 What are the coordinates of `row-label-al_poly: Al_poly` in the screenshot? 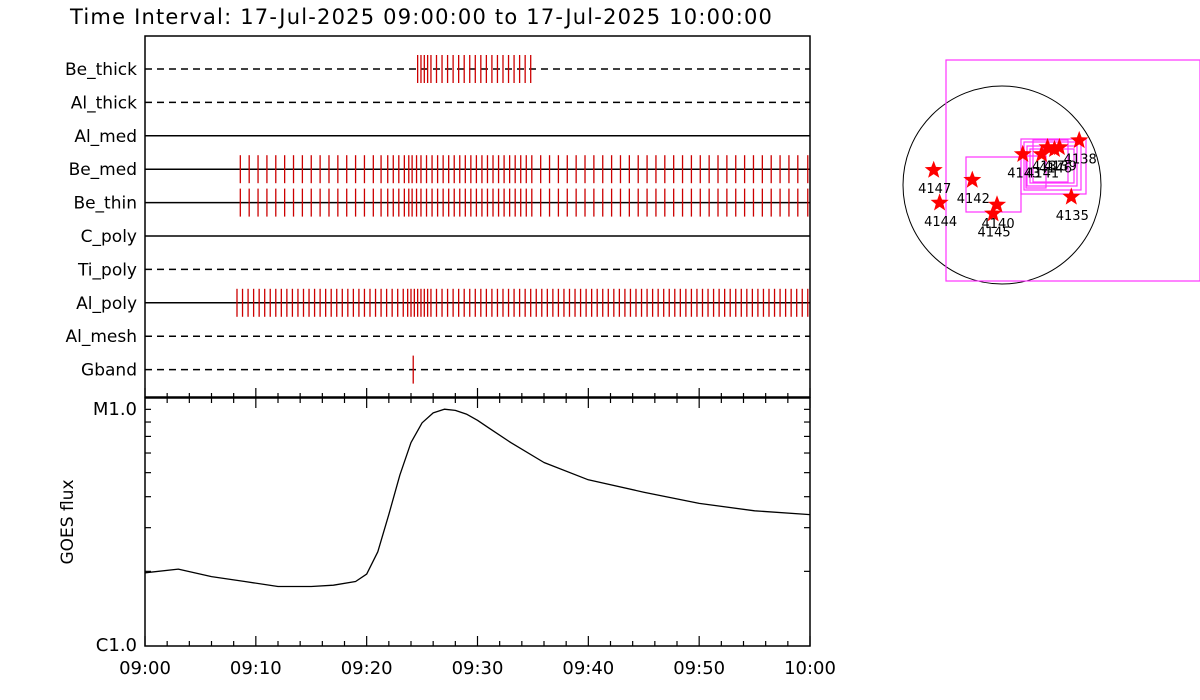 It's located at (106, 304).